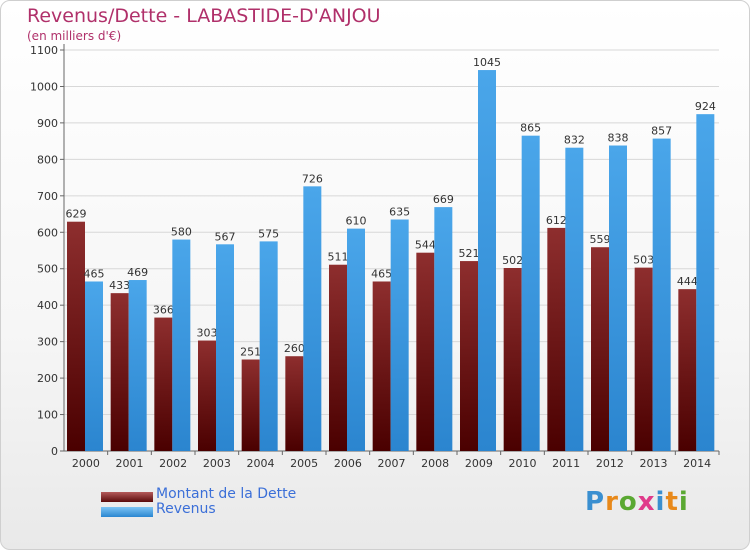  Describe the element at coordinates (348, 463) in the screenshot. I see `x-tick-label: 2006` at that location.